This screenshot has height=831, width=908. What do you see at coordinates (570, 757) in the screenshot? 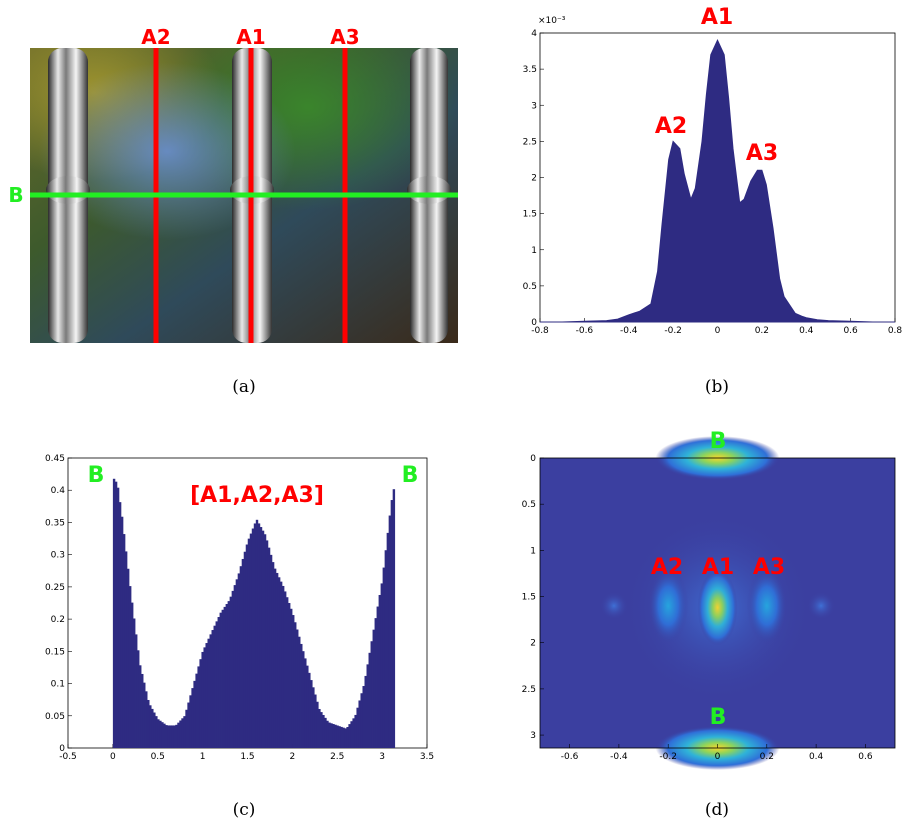
I see `x-tick-label: -0.6` at bounding box center [570, 757].